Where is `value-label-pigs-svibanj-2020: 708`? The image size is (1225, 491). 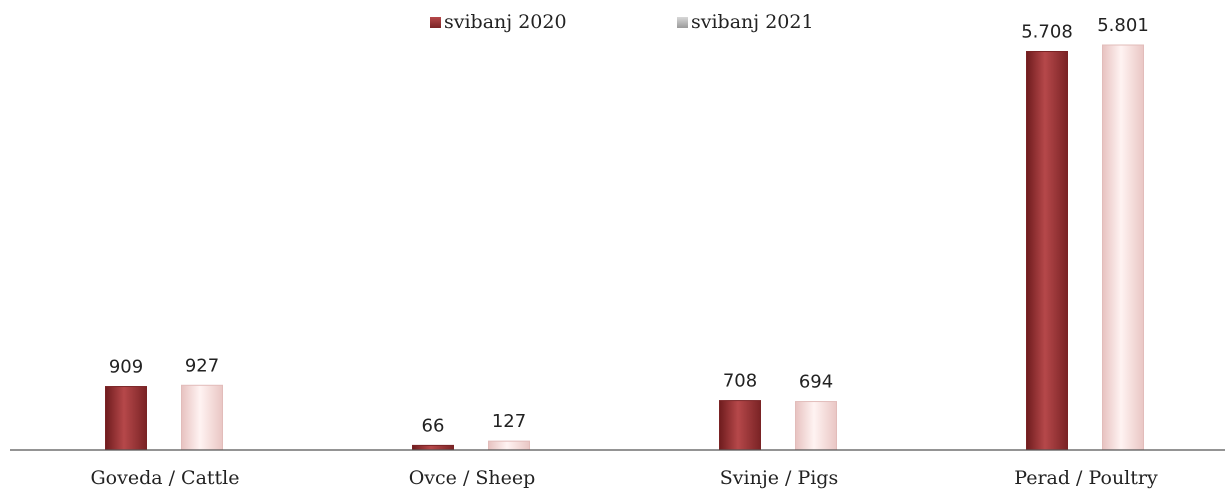 value-label-pigs-svibanj-2020: 708 is located at coordinates (740, 381).